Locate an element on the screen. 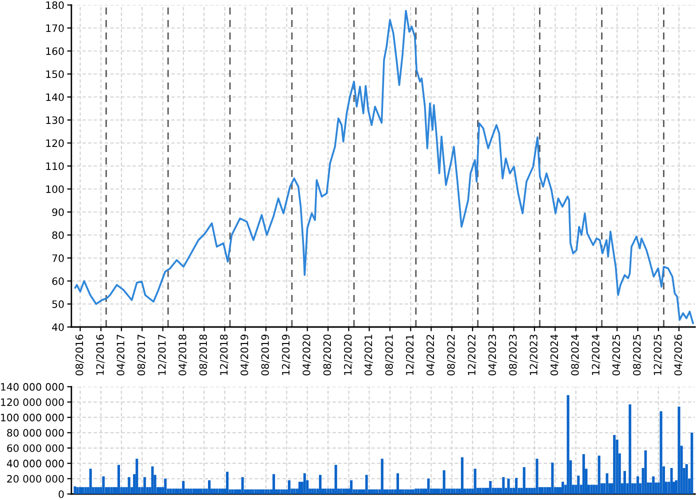 The image size is (700, 500). y-tick-label: 100 is located at coordinates (55, 189).